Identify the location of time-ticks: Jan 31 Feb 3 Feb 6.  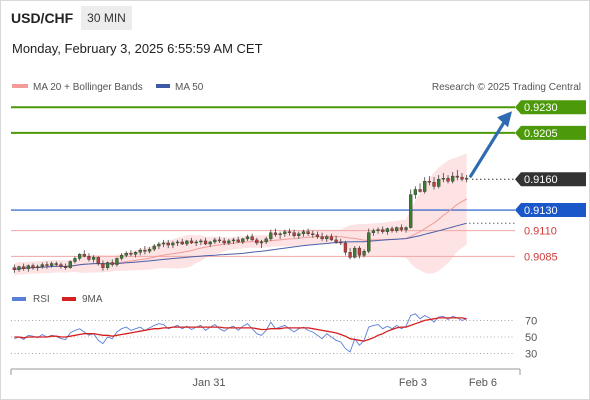
(344, 383).